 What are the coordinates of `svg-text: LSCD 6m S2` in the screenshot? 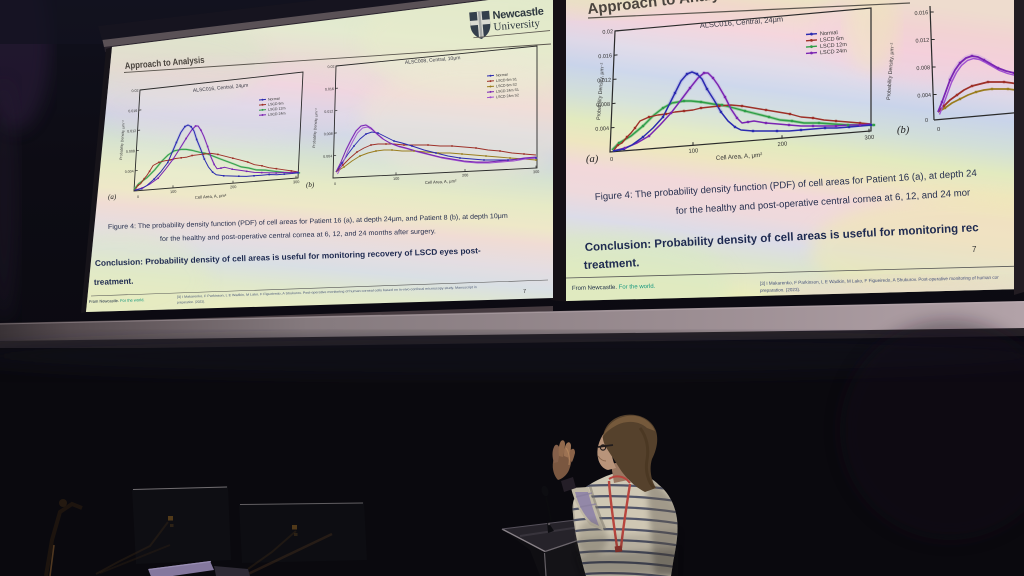 It's located at (506, 86).